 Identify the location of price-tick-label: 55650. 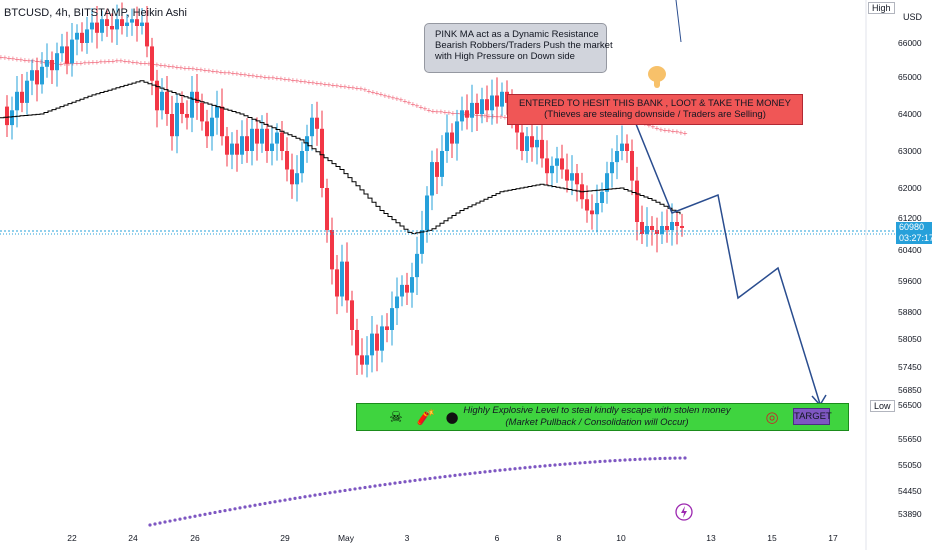
(910, 439).